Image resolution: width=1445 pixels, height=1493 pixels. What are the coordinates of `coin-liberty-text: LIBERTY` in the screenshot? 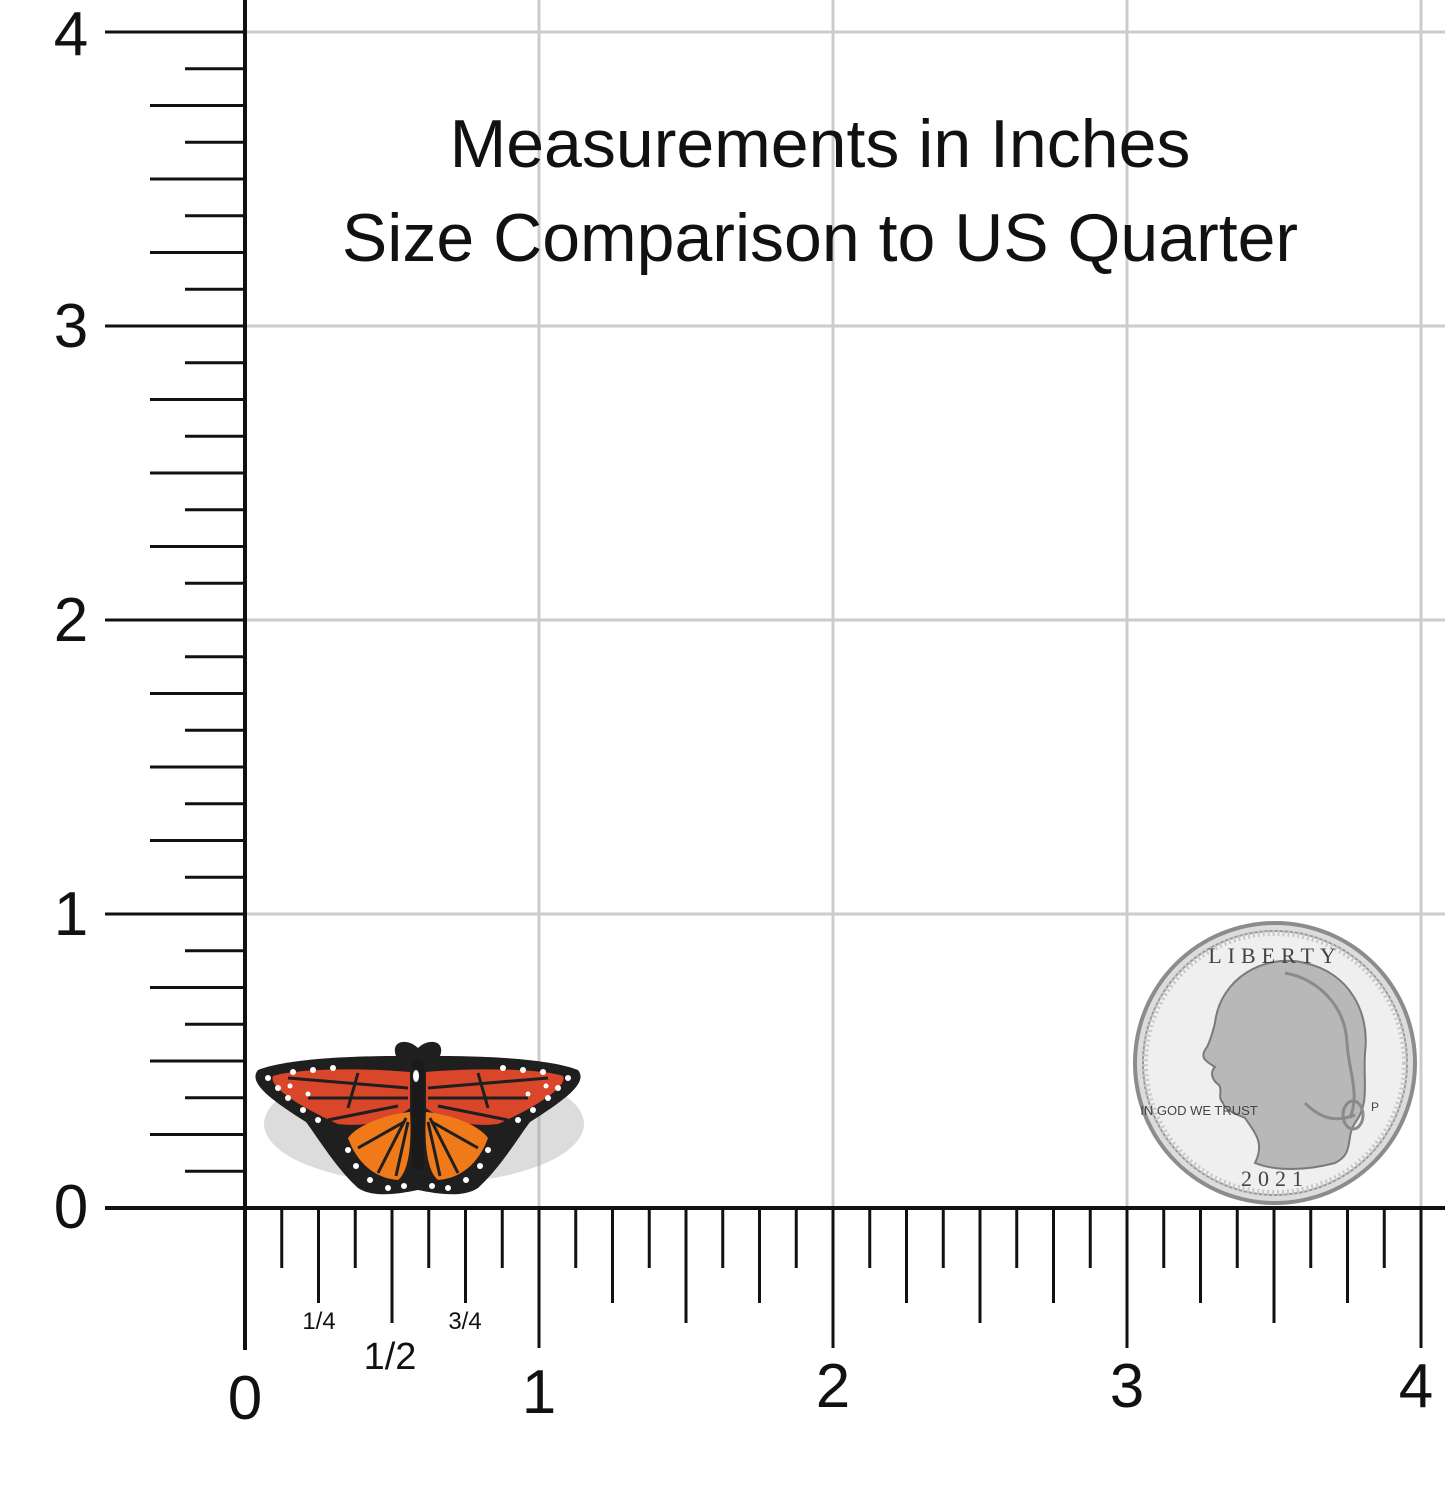 It's located at (1275, 955).